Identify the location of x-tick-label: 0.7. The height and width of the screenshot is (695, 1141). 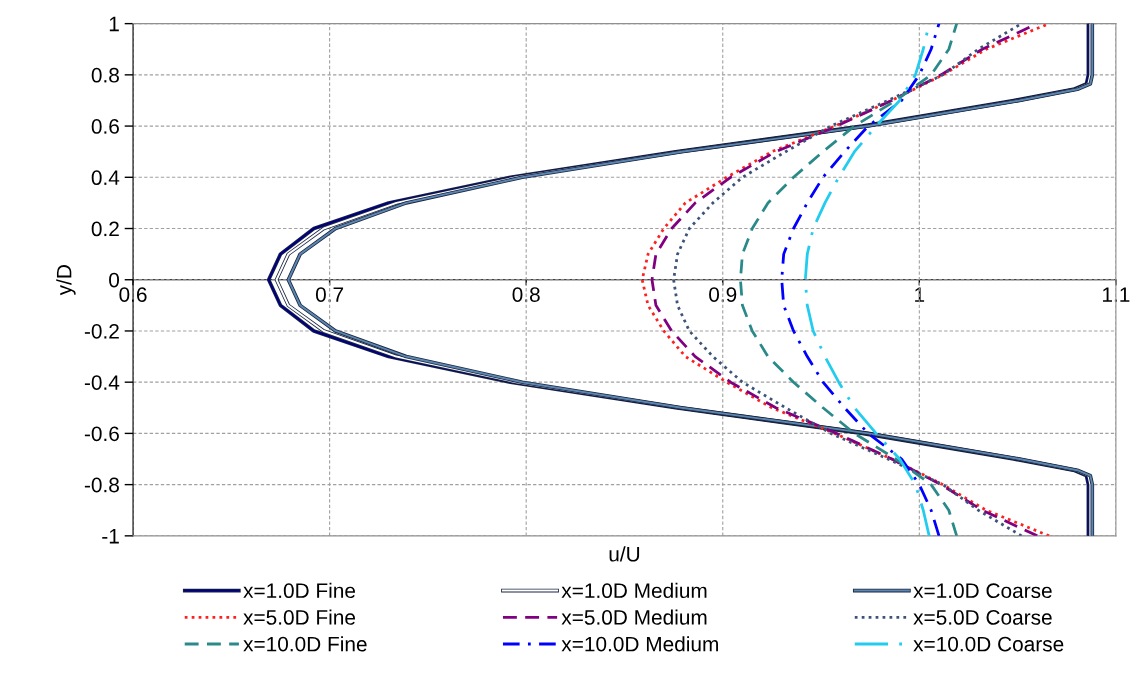
(329, 294).